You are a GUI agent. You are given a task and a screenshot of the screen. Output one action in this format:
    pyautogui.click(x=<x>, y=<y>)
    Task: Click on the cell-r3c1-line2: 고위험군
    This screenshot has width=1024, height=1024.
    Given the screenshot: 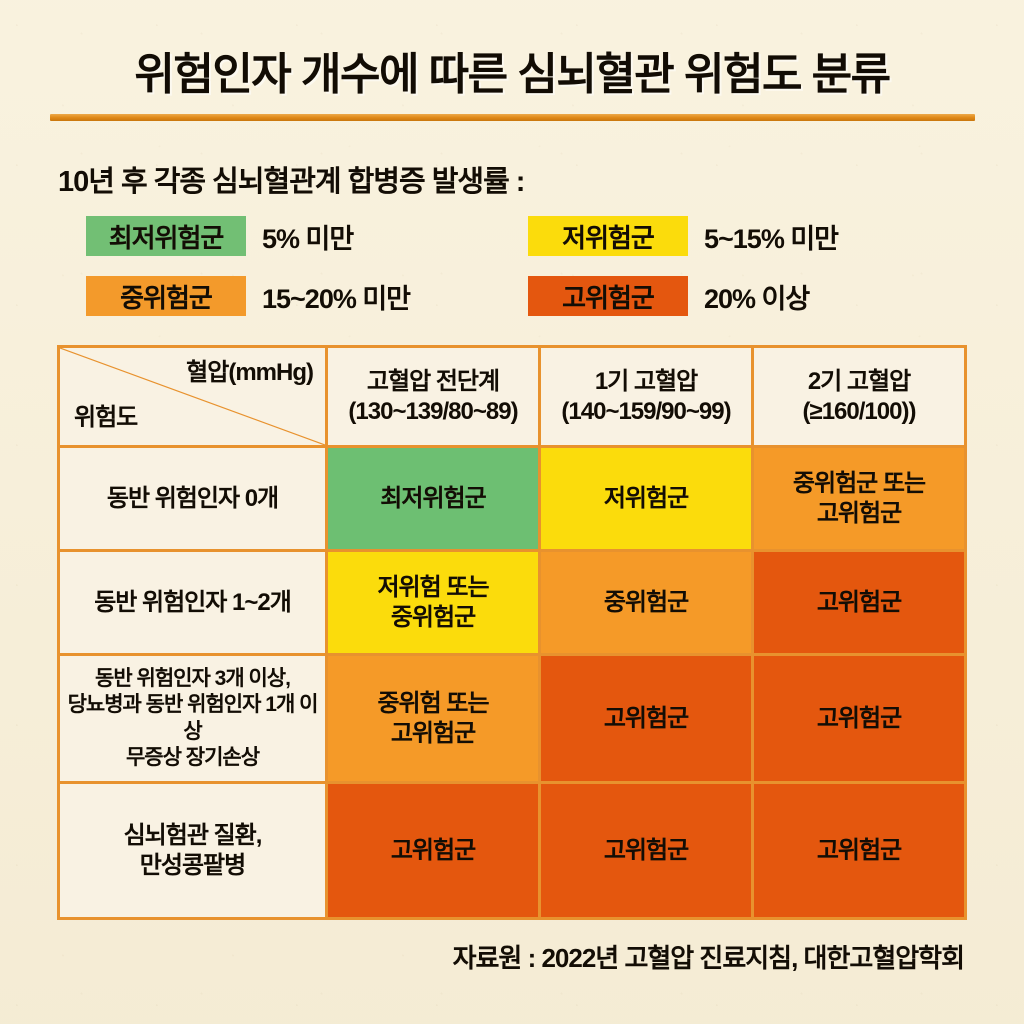 What is the action you would take?
    pyautogui.click(x=433, y=733)
    